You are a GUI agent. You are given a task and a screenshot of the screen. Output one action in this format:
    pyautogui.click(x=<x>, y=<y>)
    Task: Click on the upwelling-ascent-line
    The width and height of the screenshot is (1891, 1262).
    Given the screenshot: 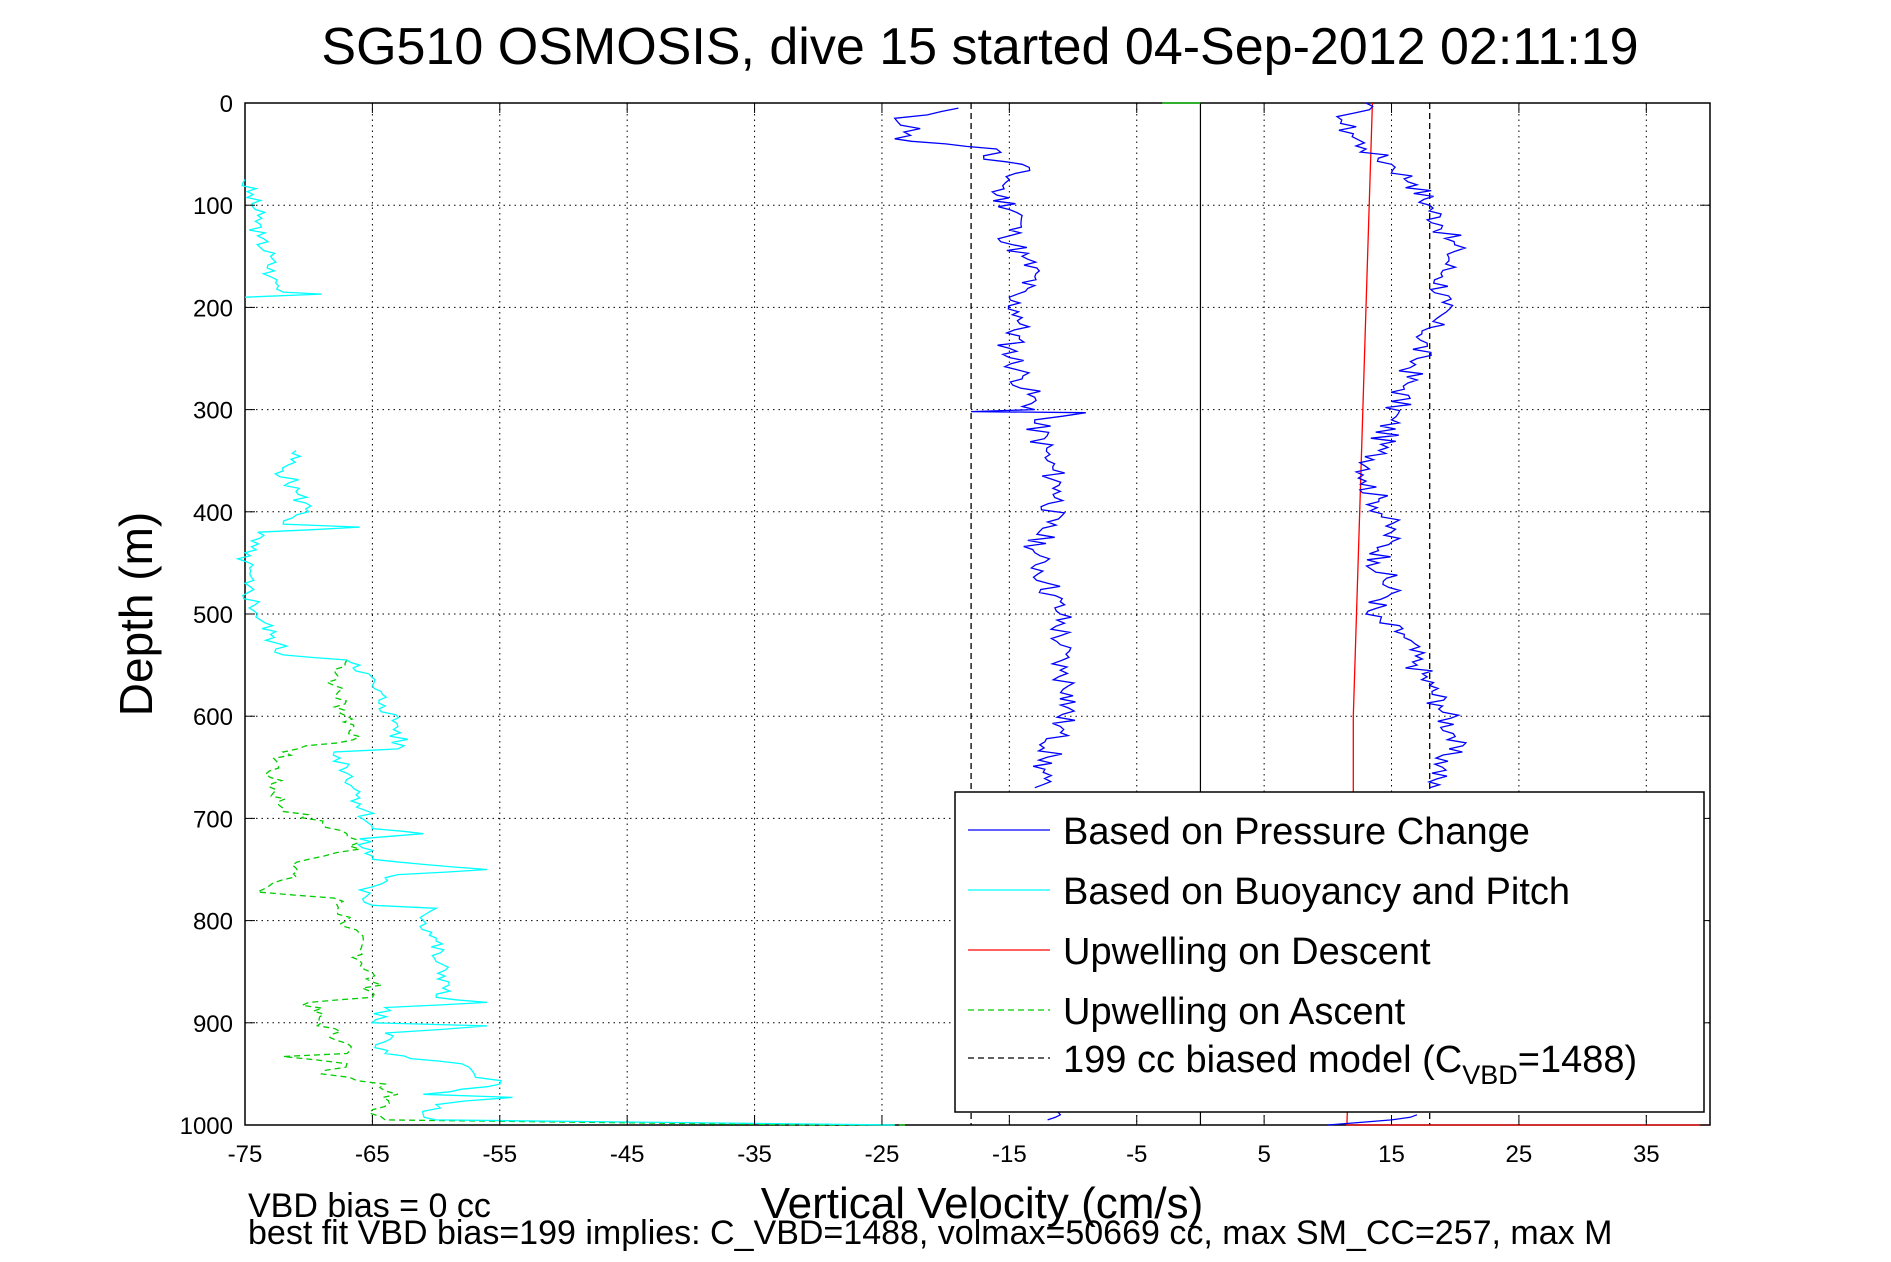 What is the action you would take?
    pyautogui.click(x=581, y=892)
    